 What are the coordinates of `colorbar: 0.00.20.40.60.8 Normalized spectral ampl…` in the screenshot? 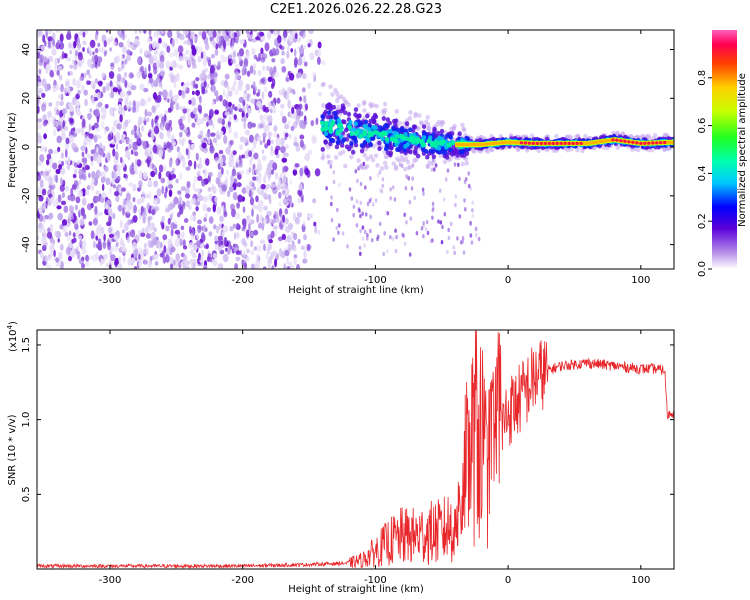 It's located at (722, 153).